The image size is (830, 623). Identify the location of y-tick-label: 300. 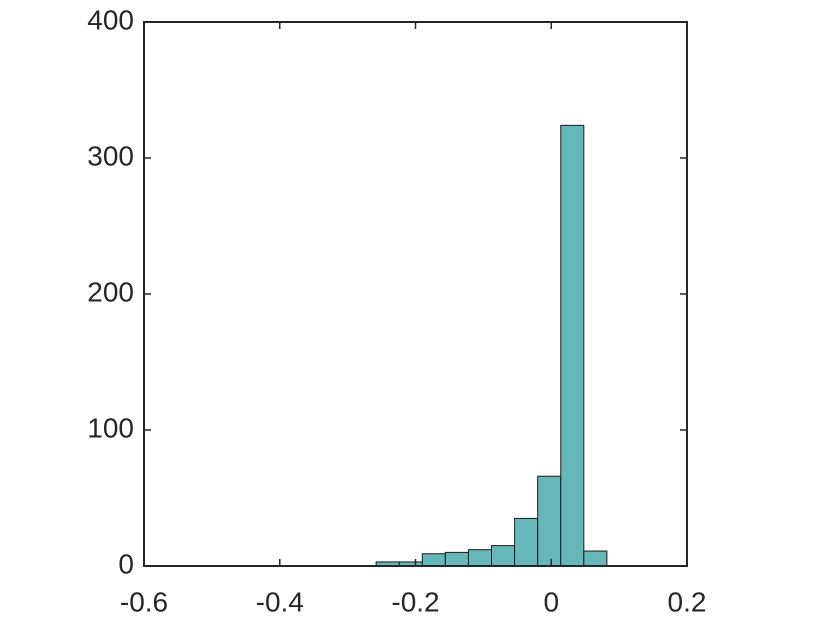
(110, 155).